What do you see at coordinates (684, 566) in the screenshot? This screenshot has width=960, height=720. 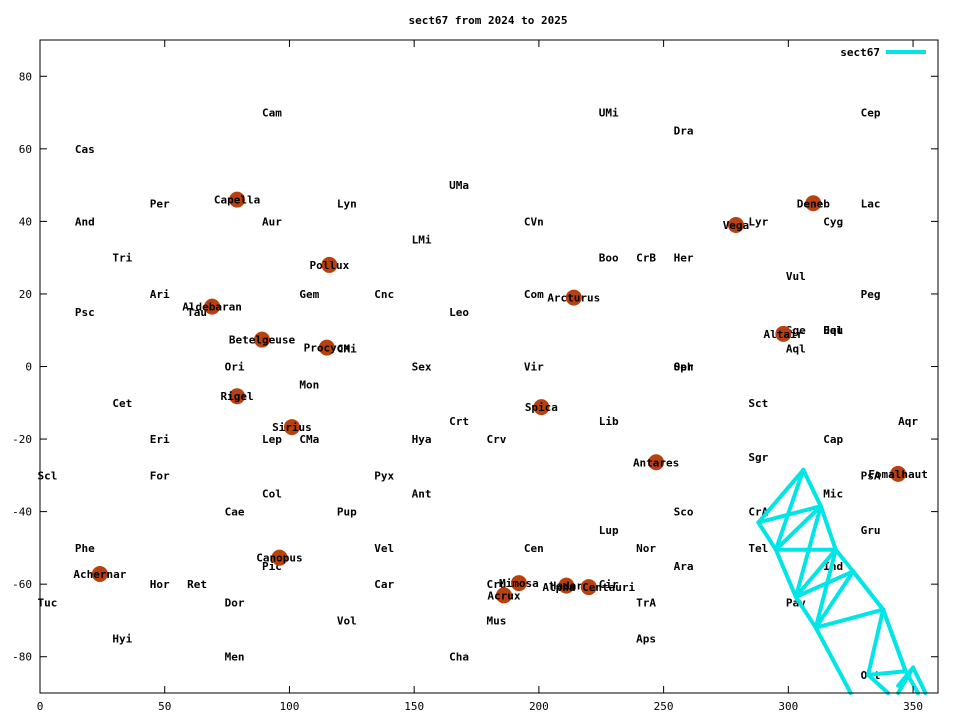 I see `constellation-label: Ara` at bounding box center [684, 566].